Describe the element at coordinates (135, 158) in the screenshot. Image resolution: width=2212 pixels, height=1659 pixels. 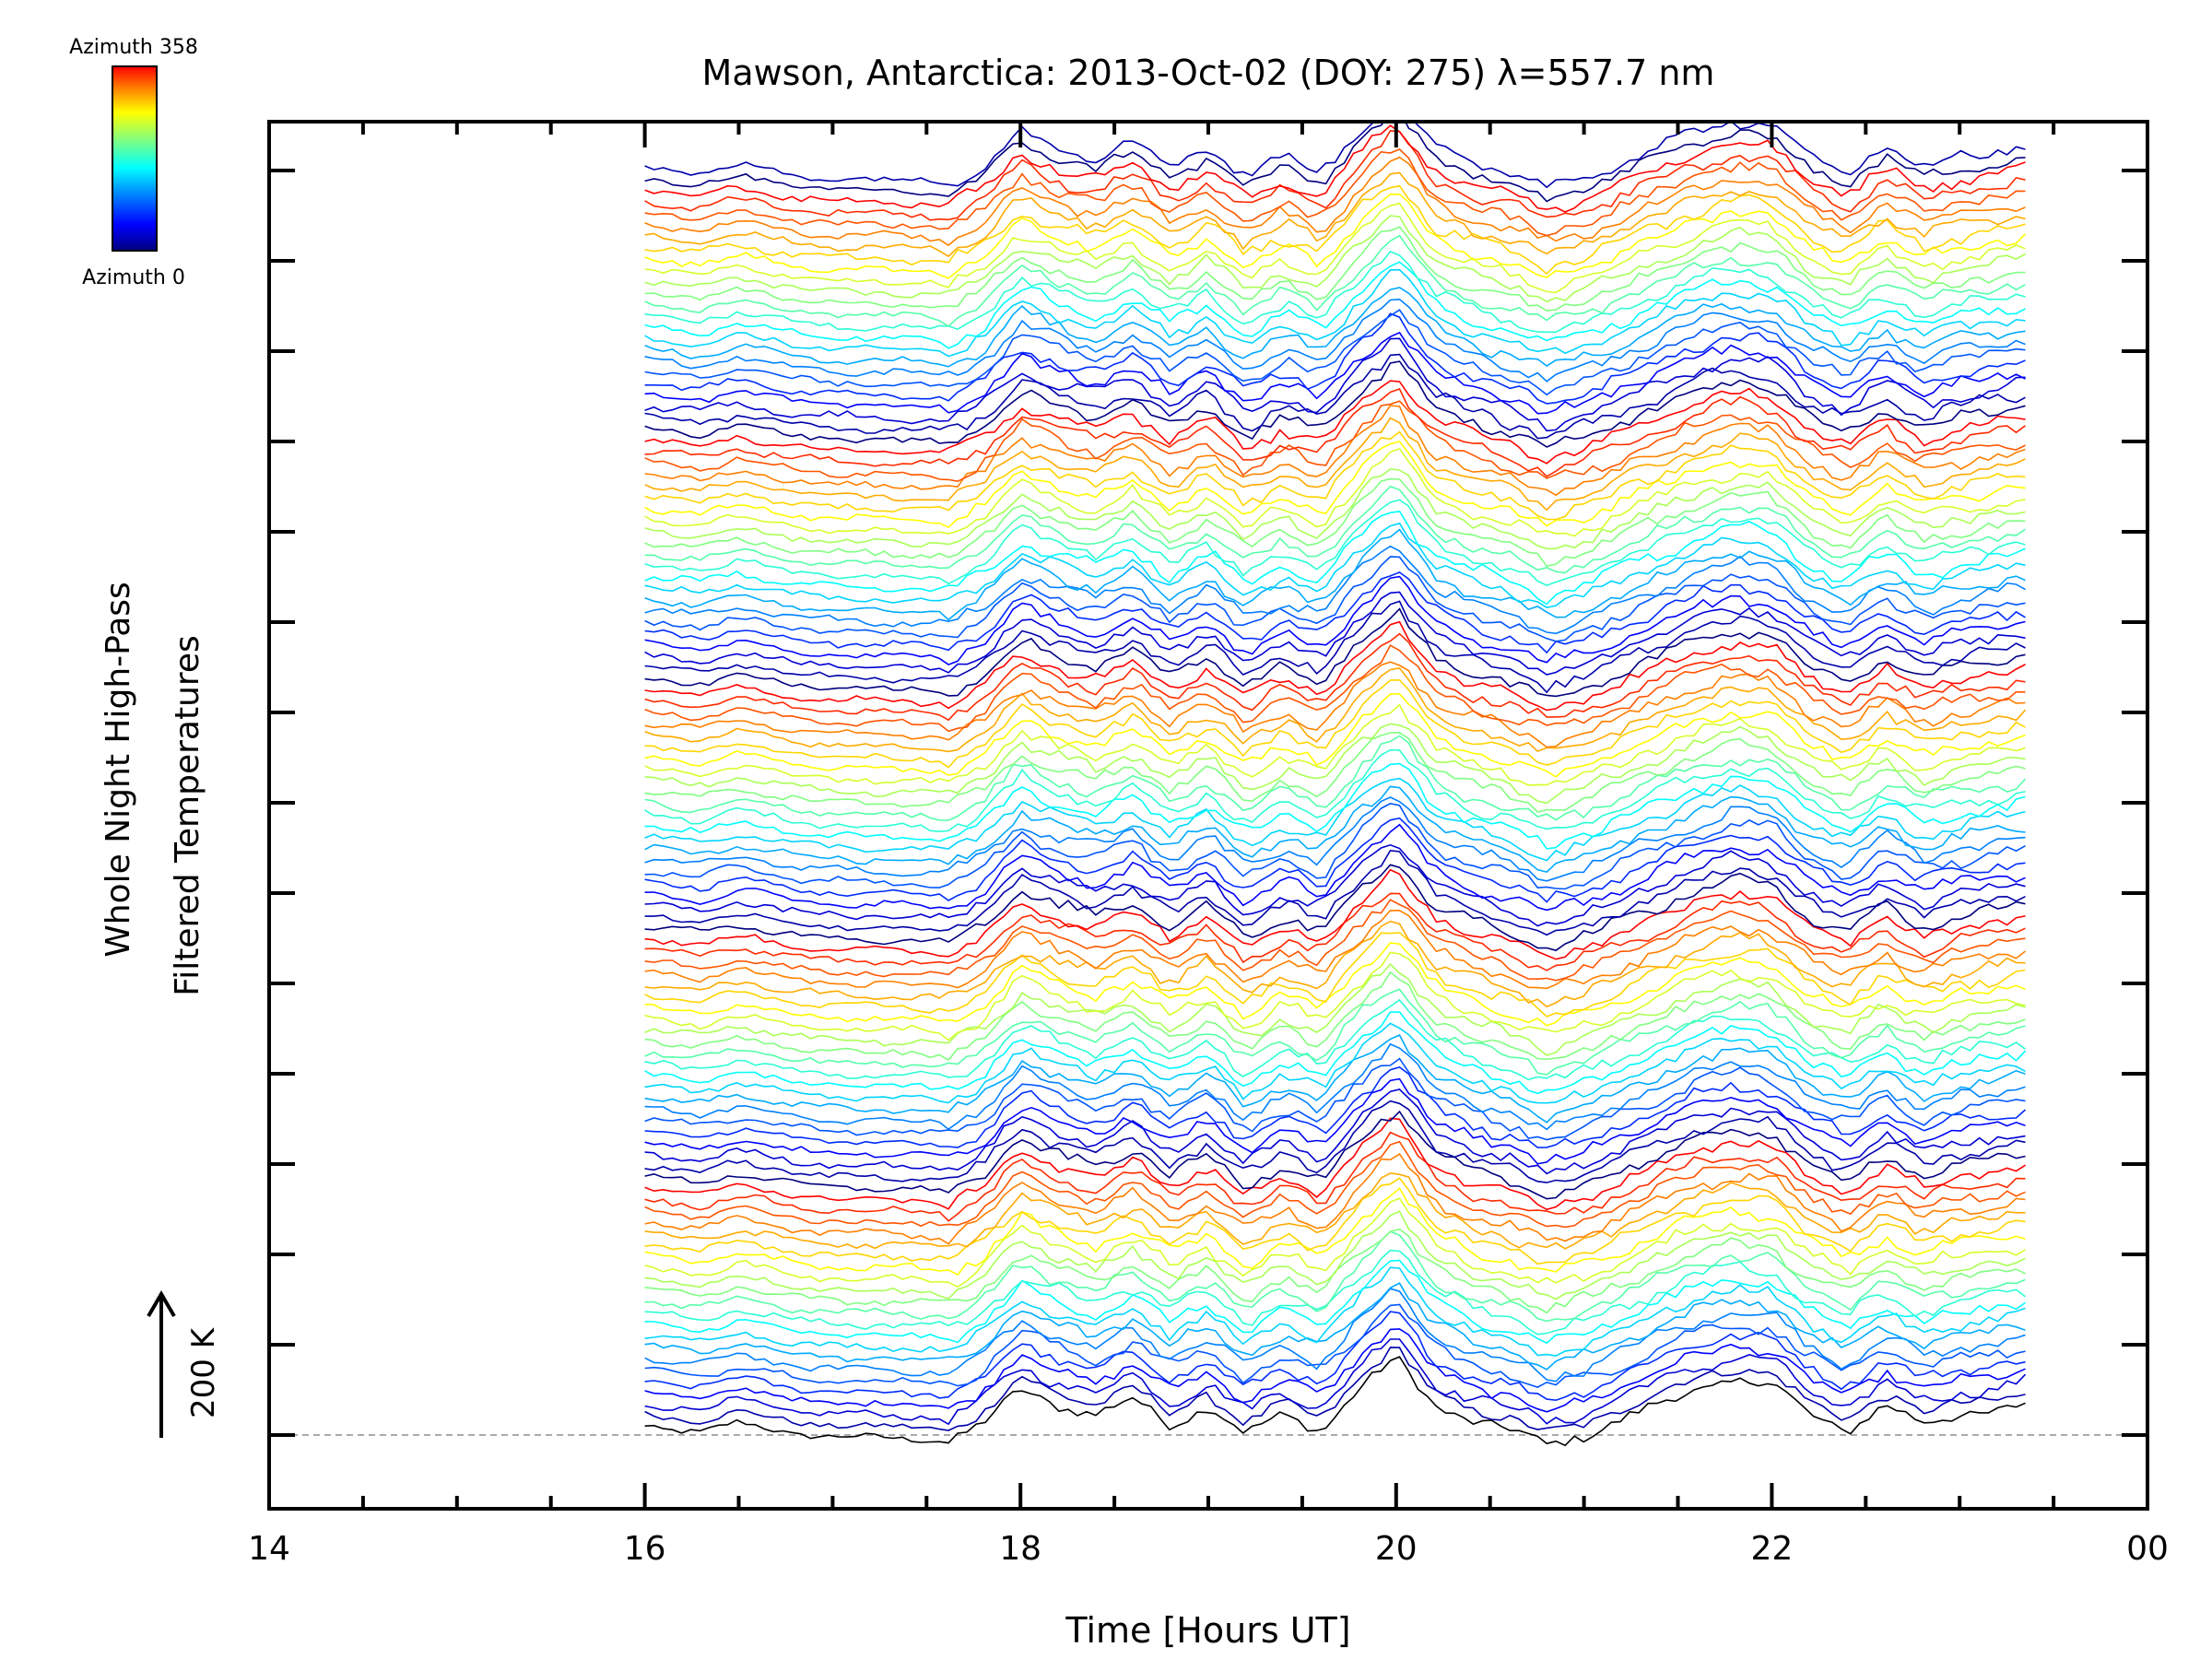
I see `colorbar-gradient` at that location.